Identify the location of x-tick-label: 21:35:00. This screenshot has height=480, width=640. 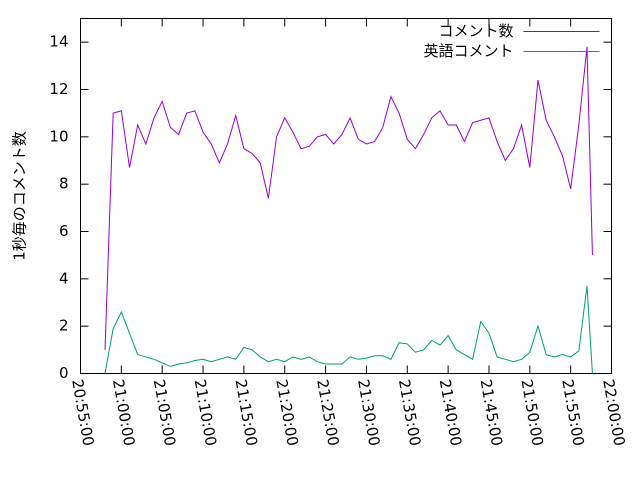
(409, 412).